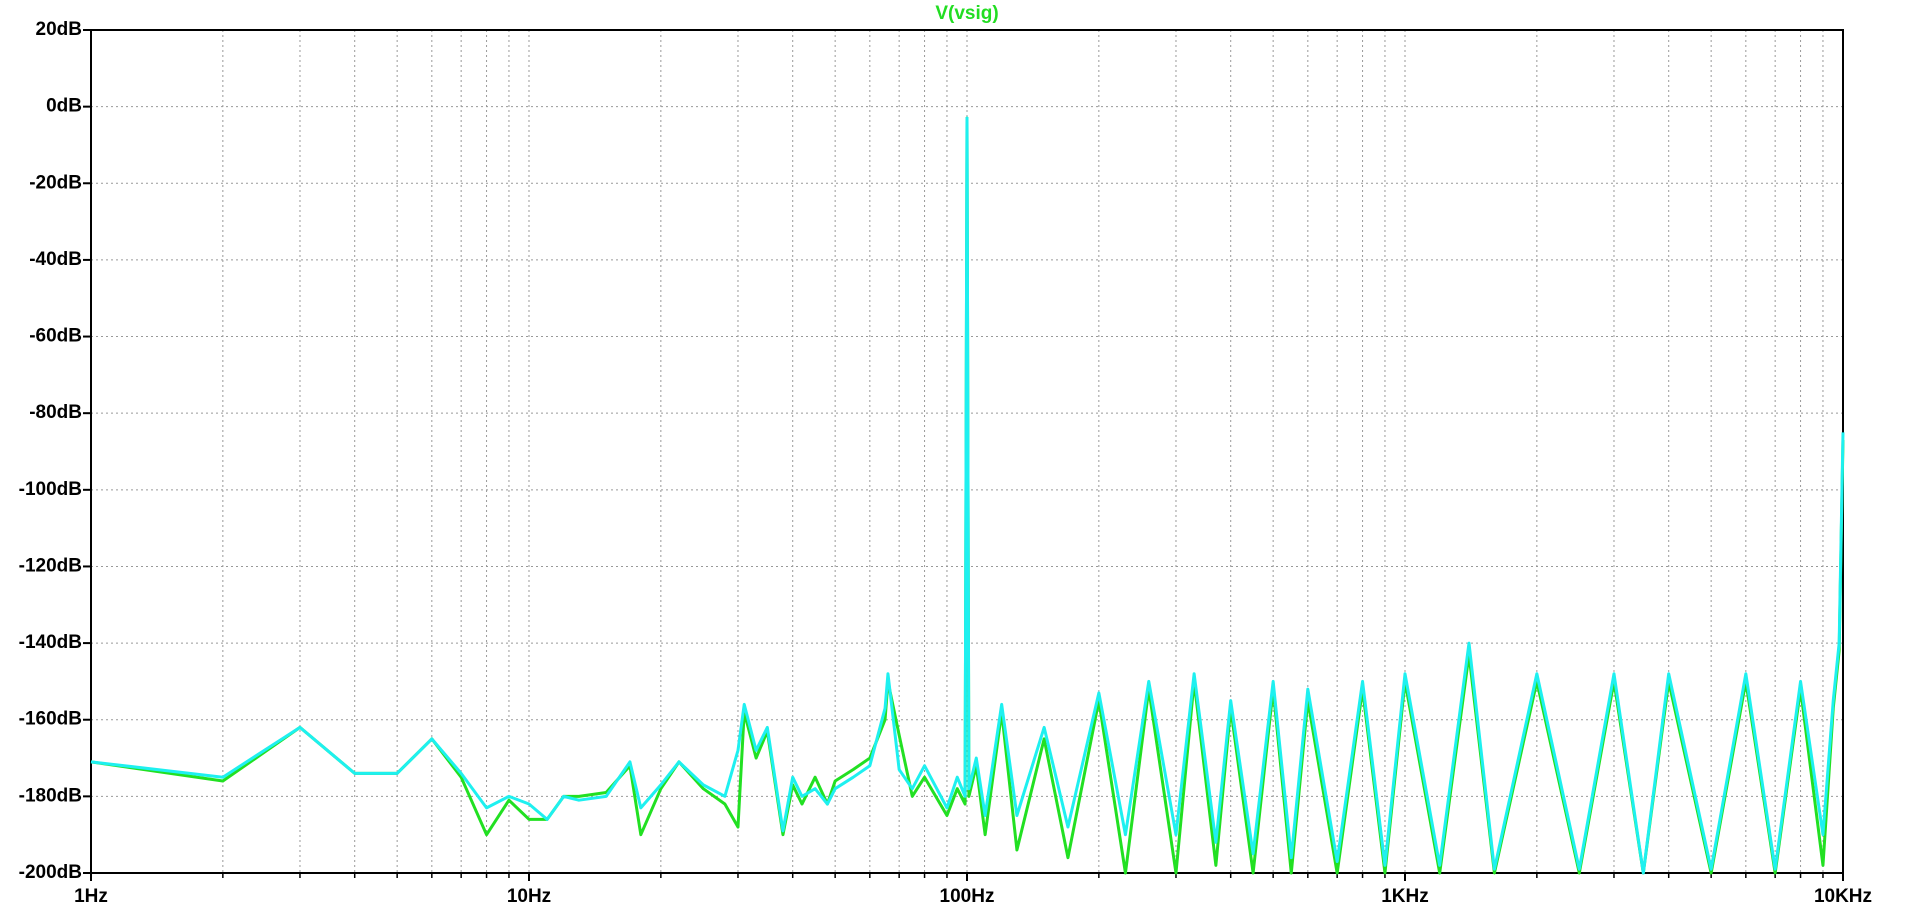  I want to click on y-tick-label: -100dB, so click(50, 489).